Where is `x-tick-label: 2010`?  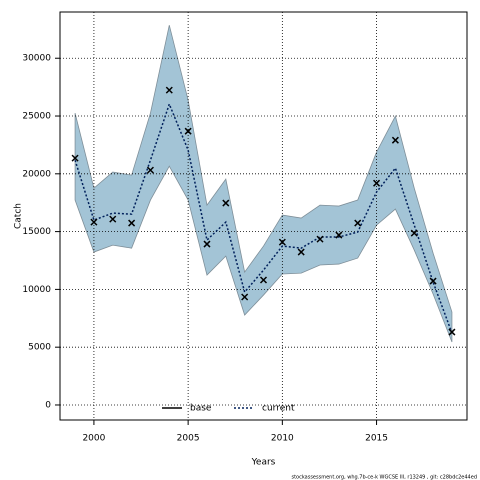
x-tick-label: 2010 is located at coordinates (282, 439).